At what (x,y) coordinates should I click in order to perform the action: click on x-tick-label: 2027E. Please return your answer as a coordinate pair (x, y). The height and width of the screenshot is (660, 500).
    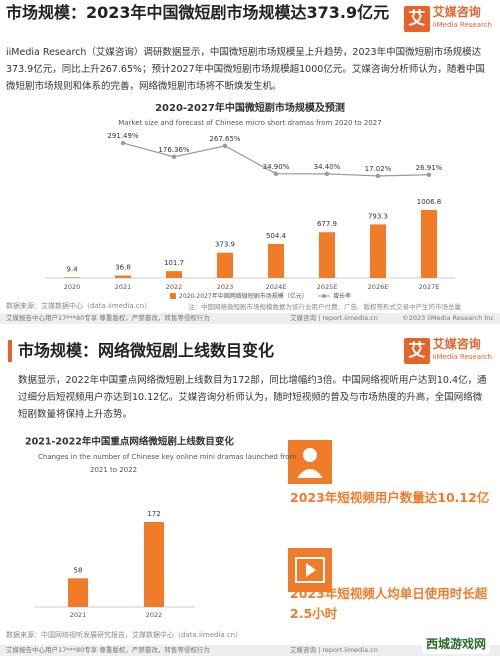
    Looking at the image, I should click on (429, 287).